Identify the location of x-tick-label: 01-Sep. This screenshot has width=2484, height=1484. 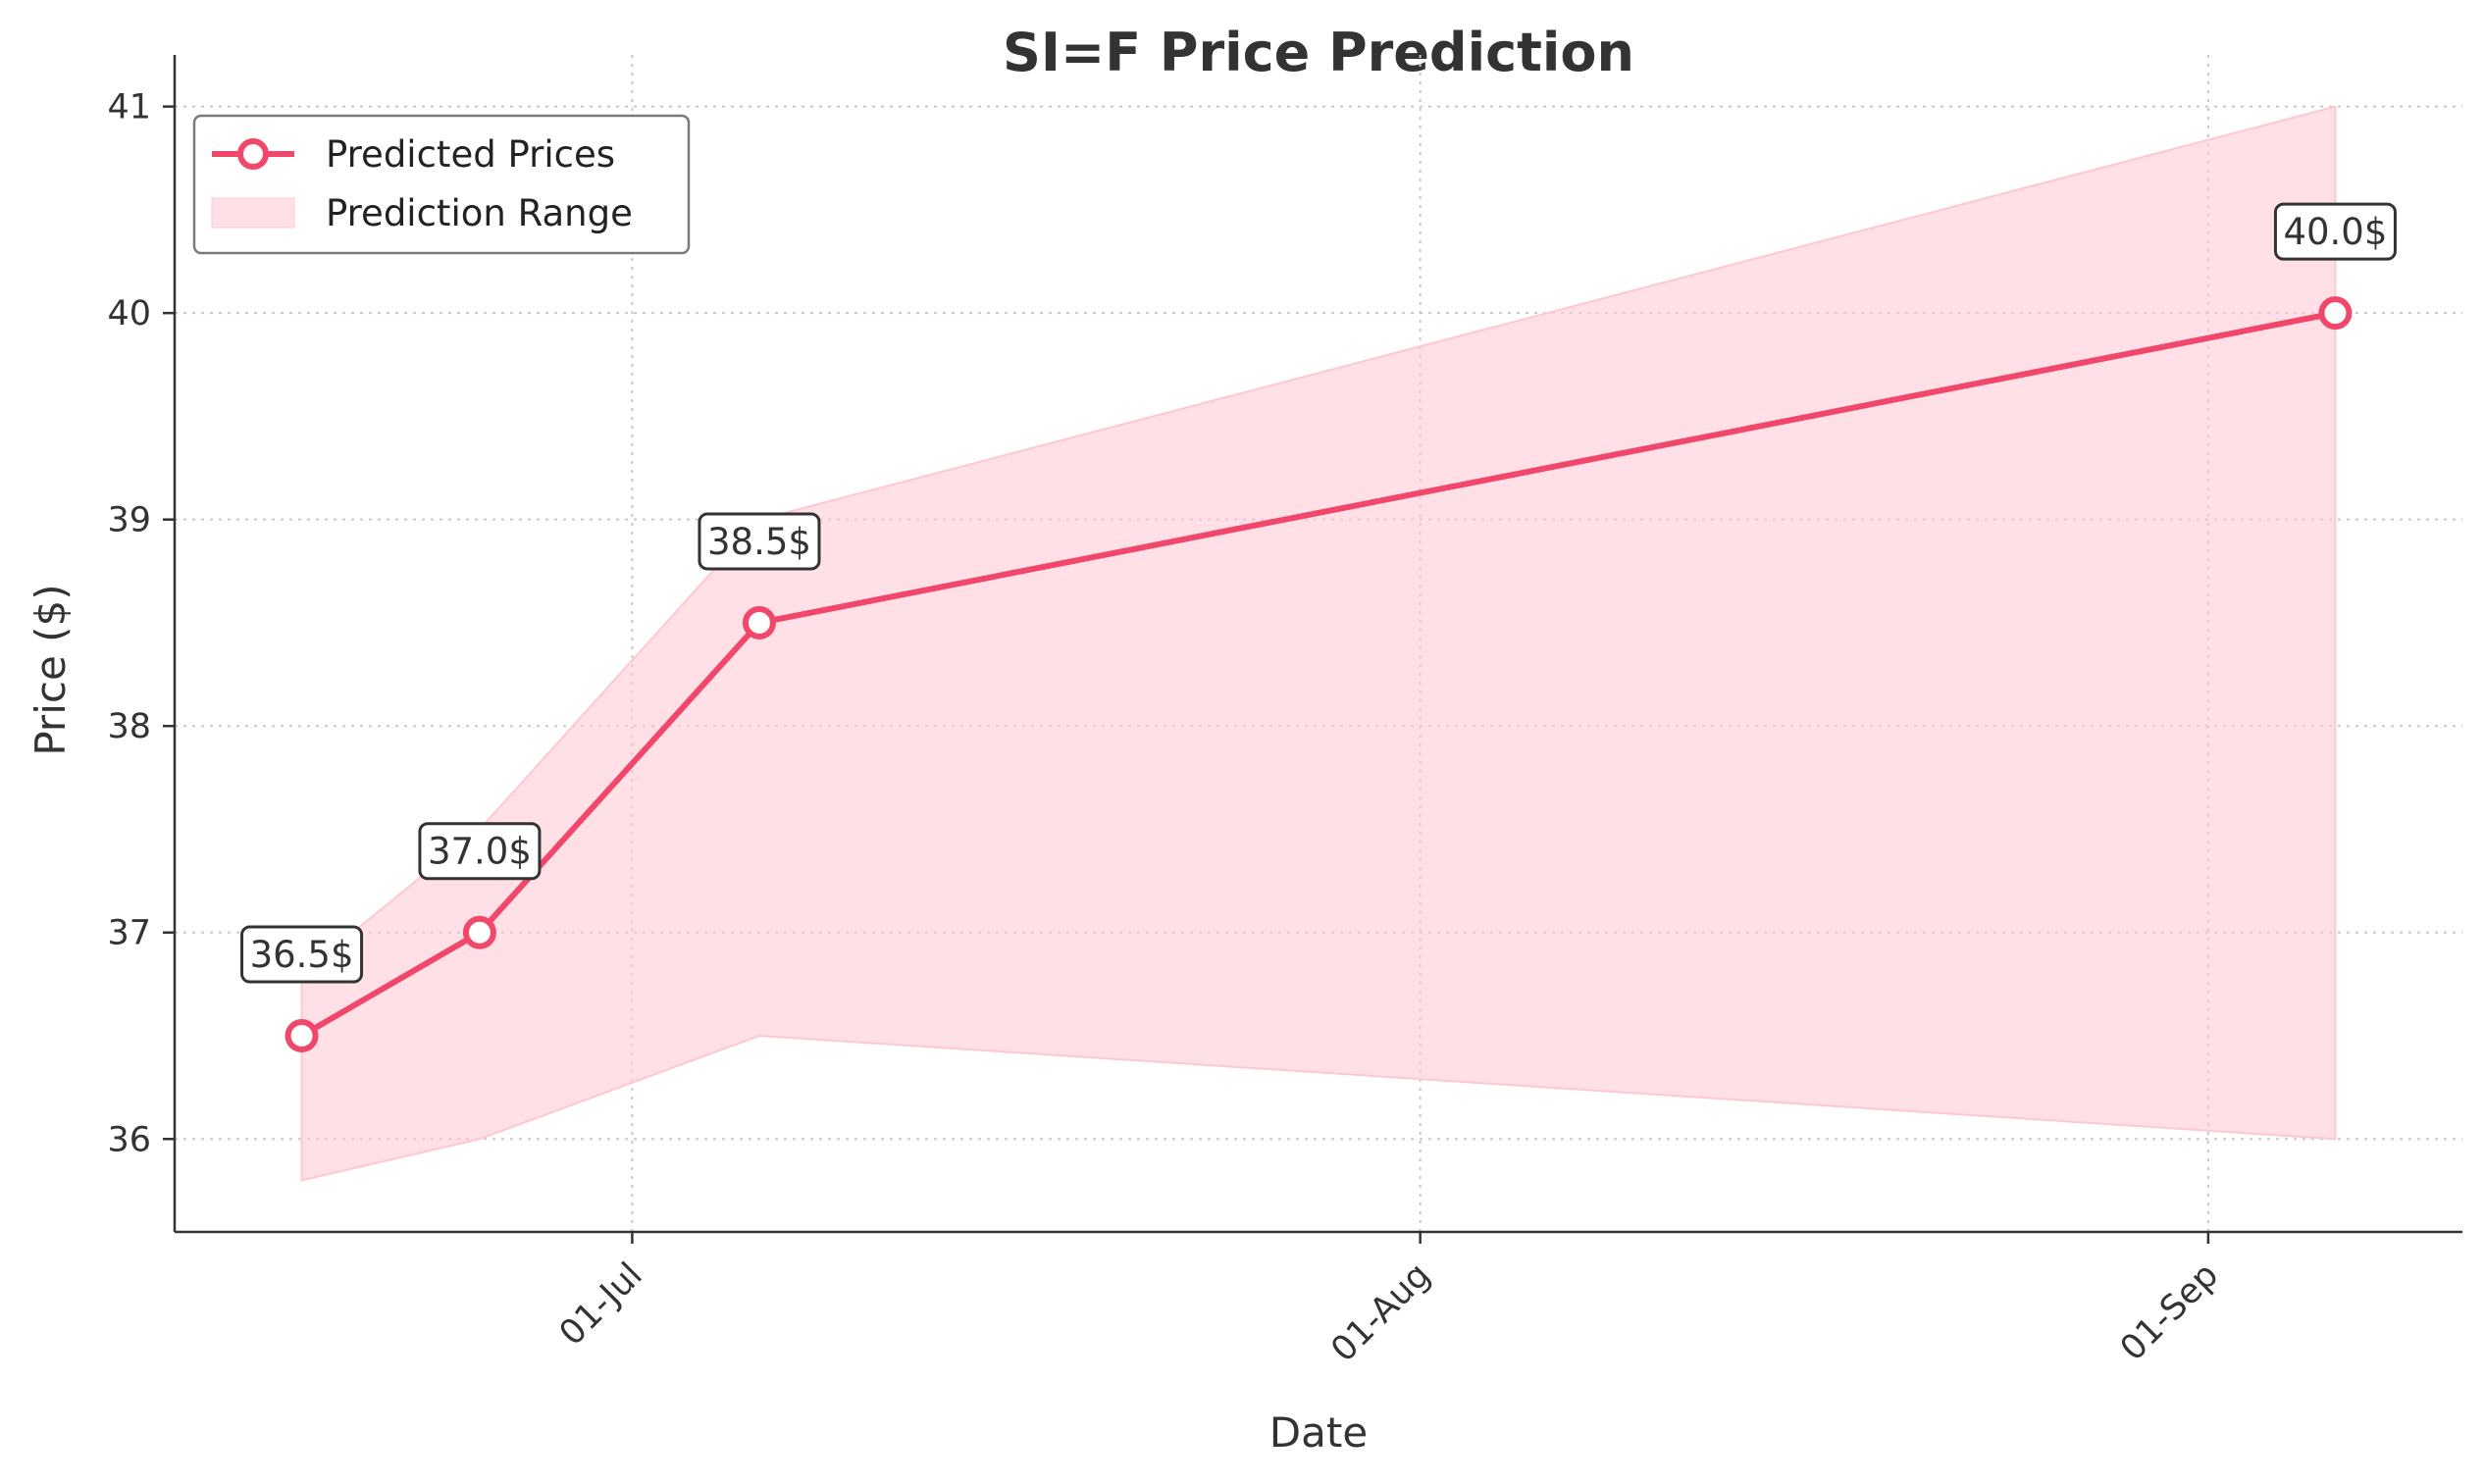
(2169, 1312).